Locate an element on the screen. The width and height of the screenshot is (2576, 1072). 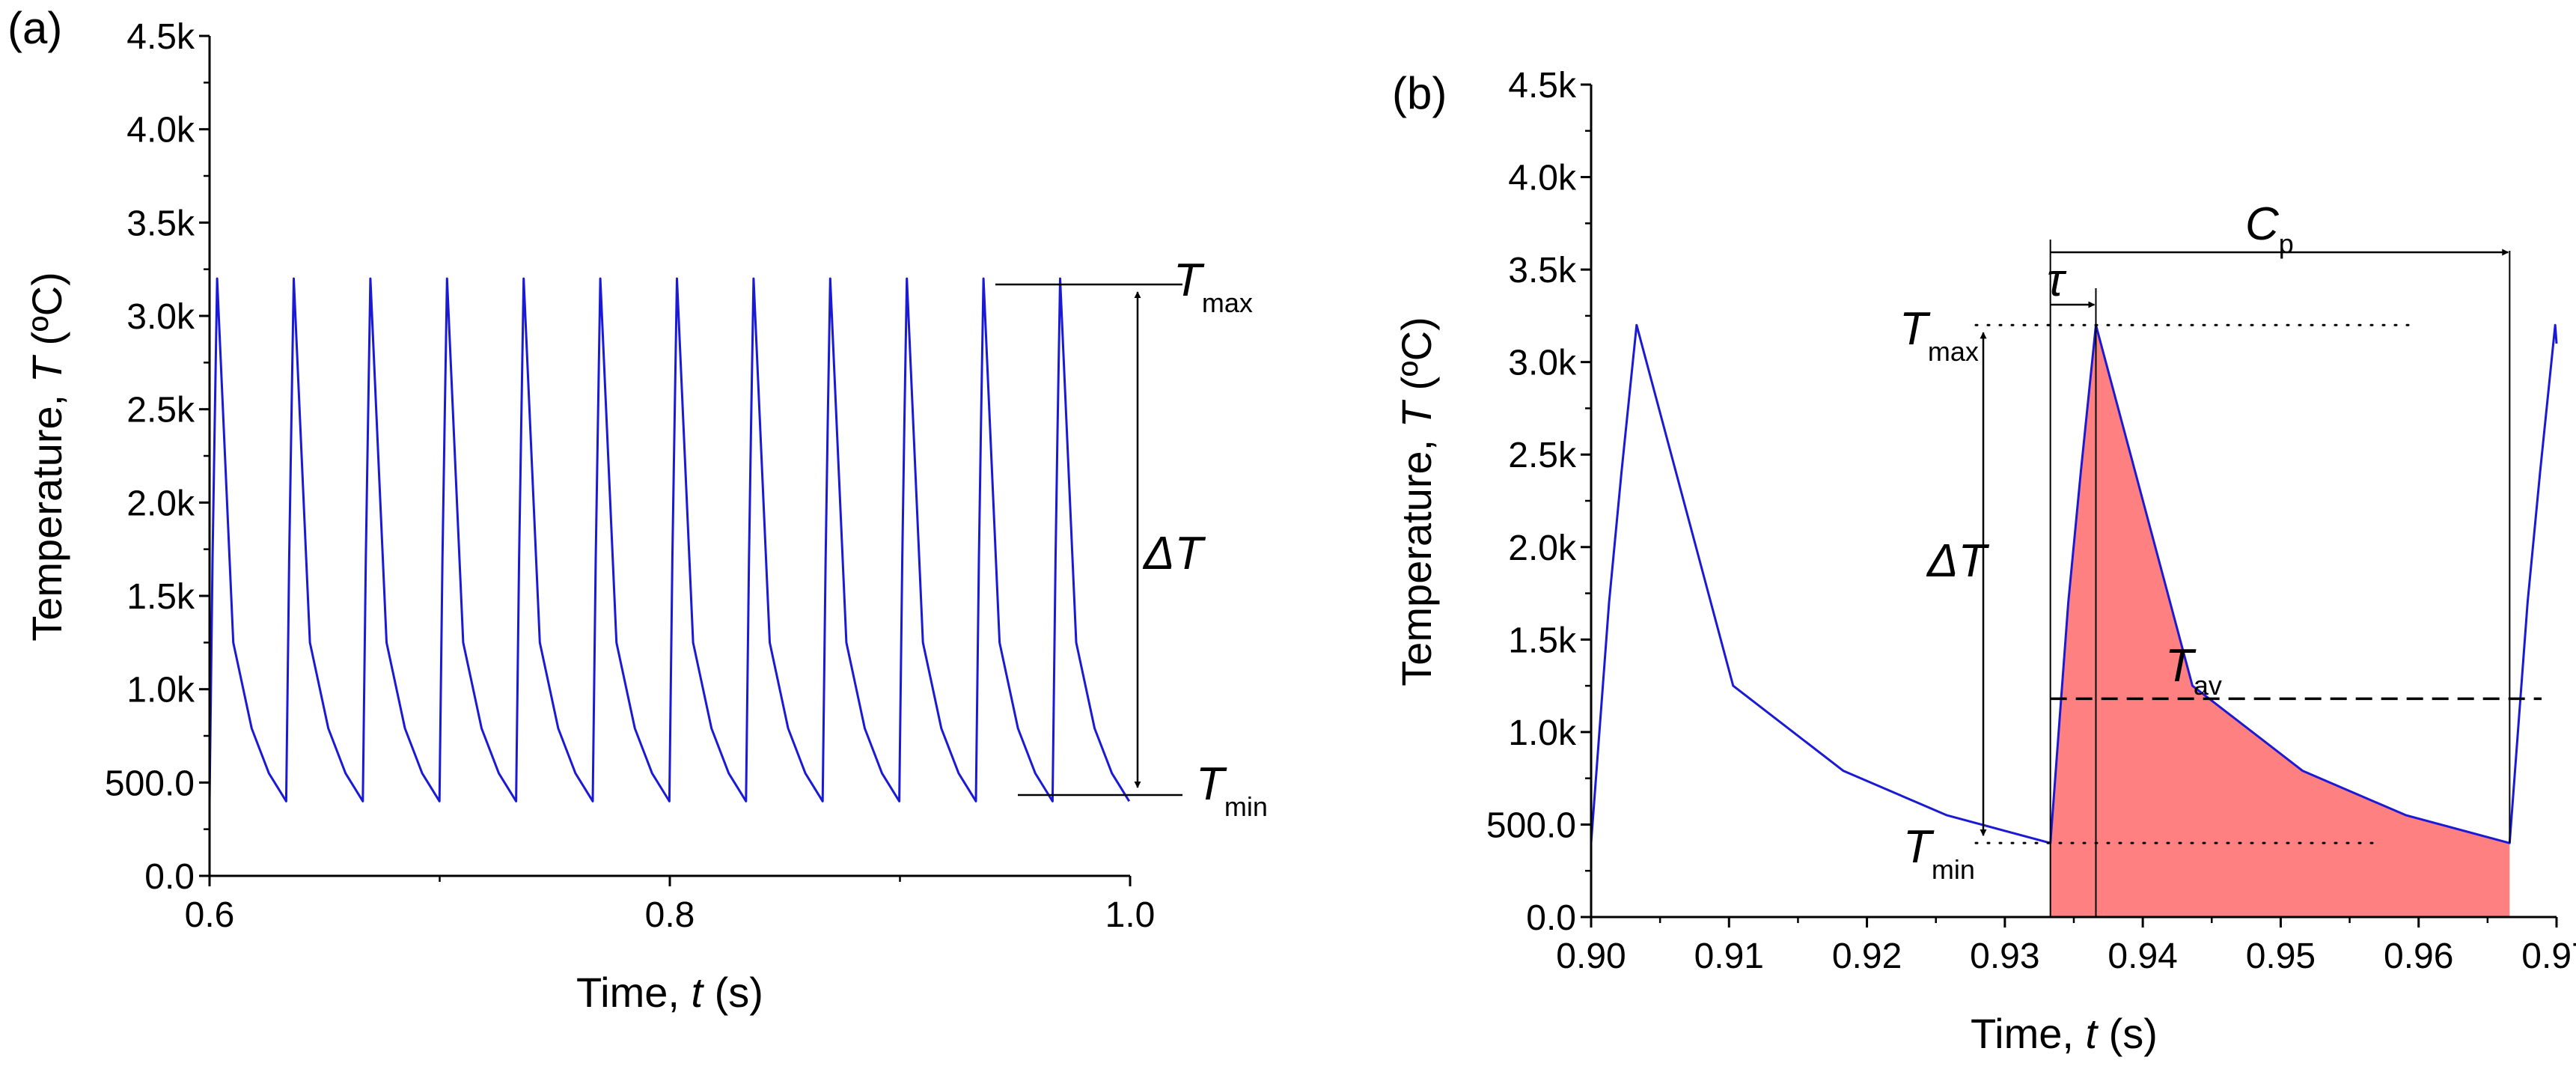
panel-a-x-axis-label: Time, t (s) is located at coordinates (669, 992).